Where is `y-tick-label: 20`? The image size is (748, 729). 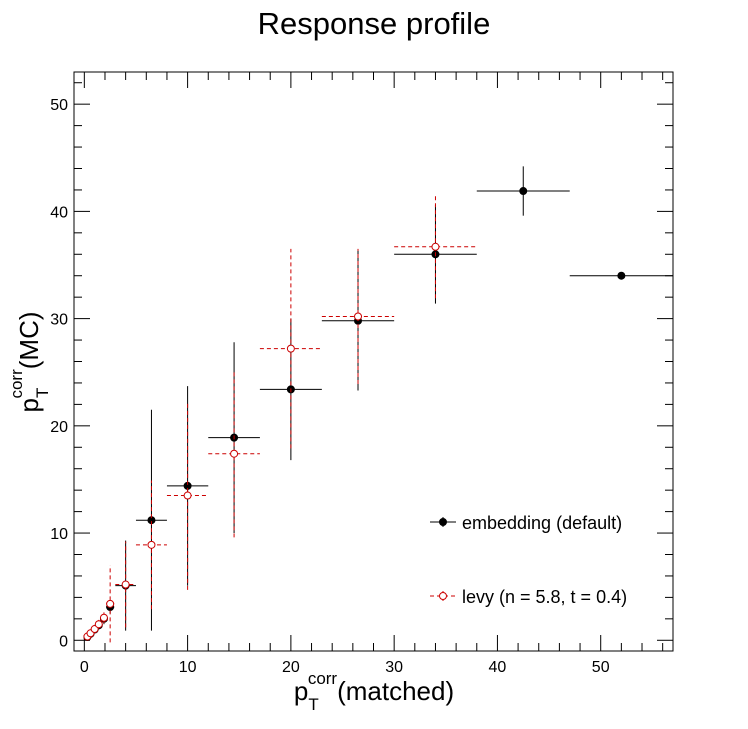
y-tick-label: 20 is located at coordinates (59, 427).